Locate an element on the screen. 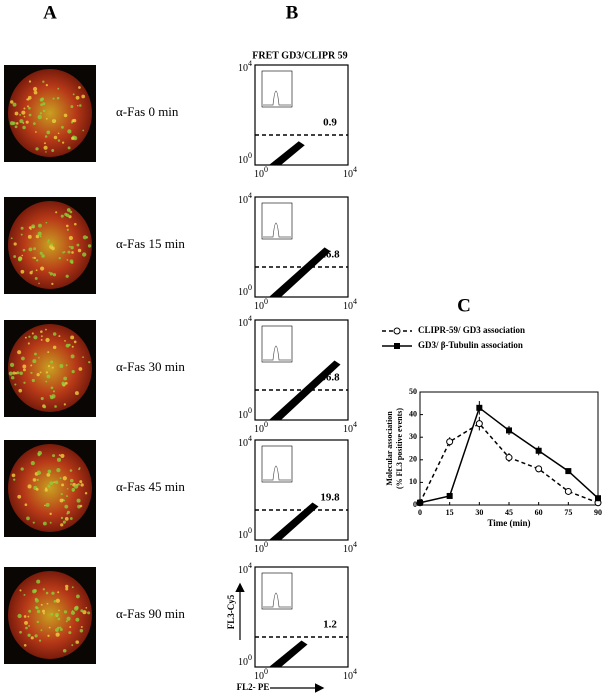  panel-title: FRET GD3/CLIPR 59 is located at coordinates (299, 55).